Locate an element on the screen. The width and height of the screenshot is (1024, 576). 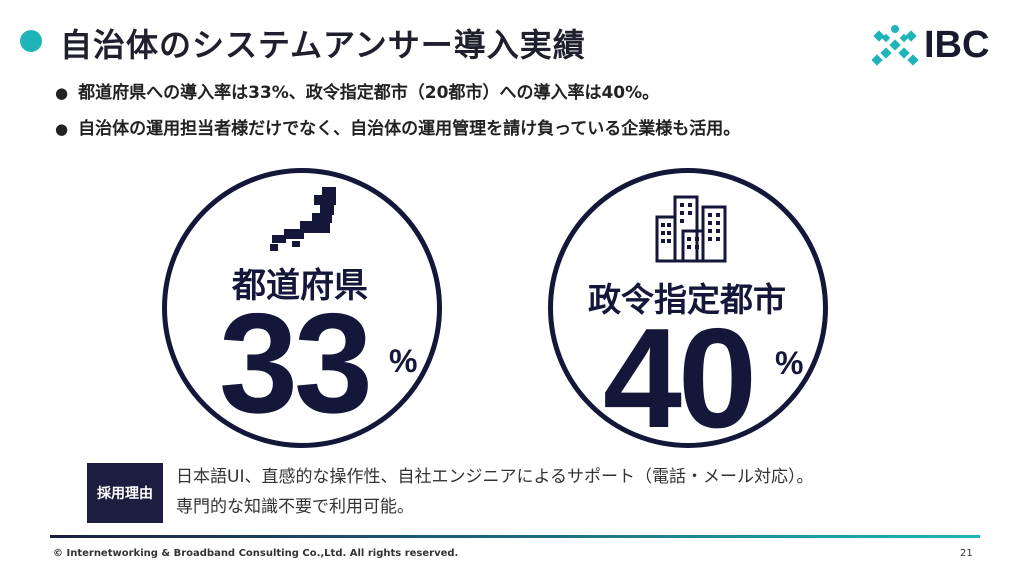
city-percentage-value: 40 is located at coordinates (680, 378).